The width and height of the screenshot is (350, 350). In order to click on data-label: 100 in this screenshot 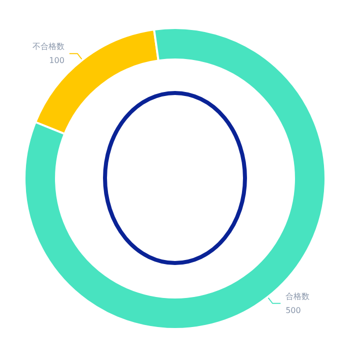, I will do `click(56, 61)`.